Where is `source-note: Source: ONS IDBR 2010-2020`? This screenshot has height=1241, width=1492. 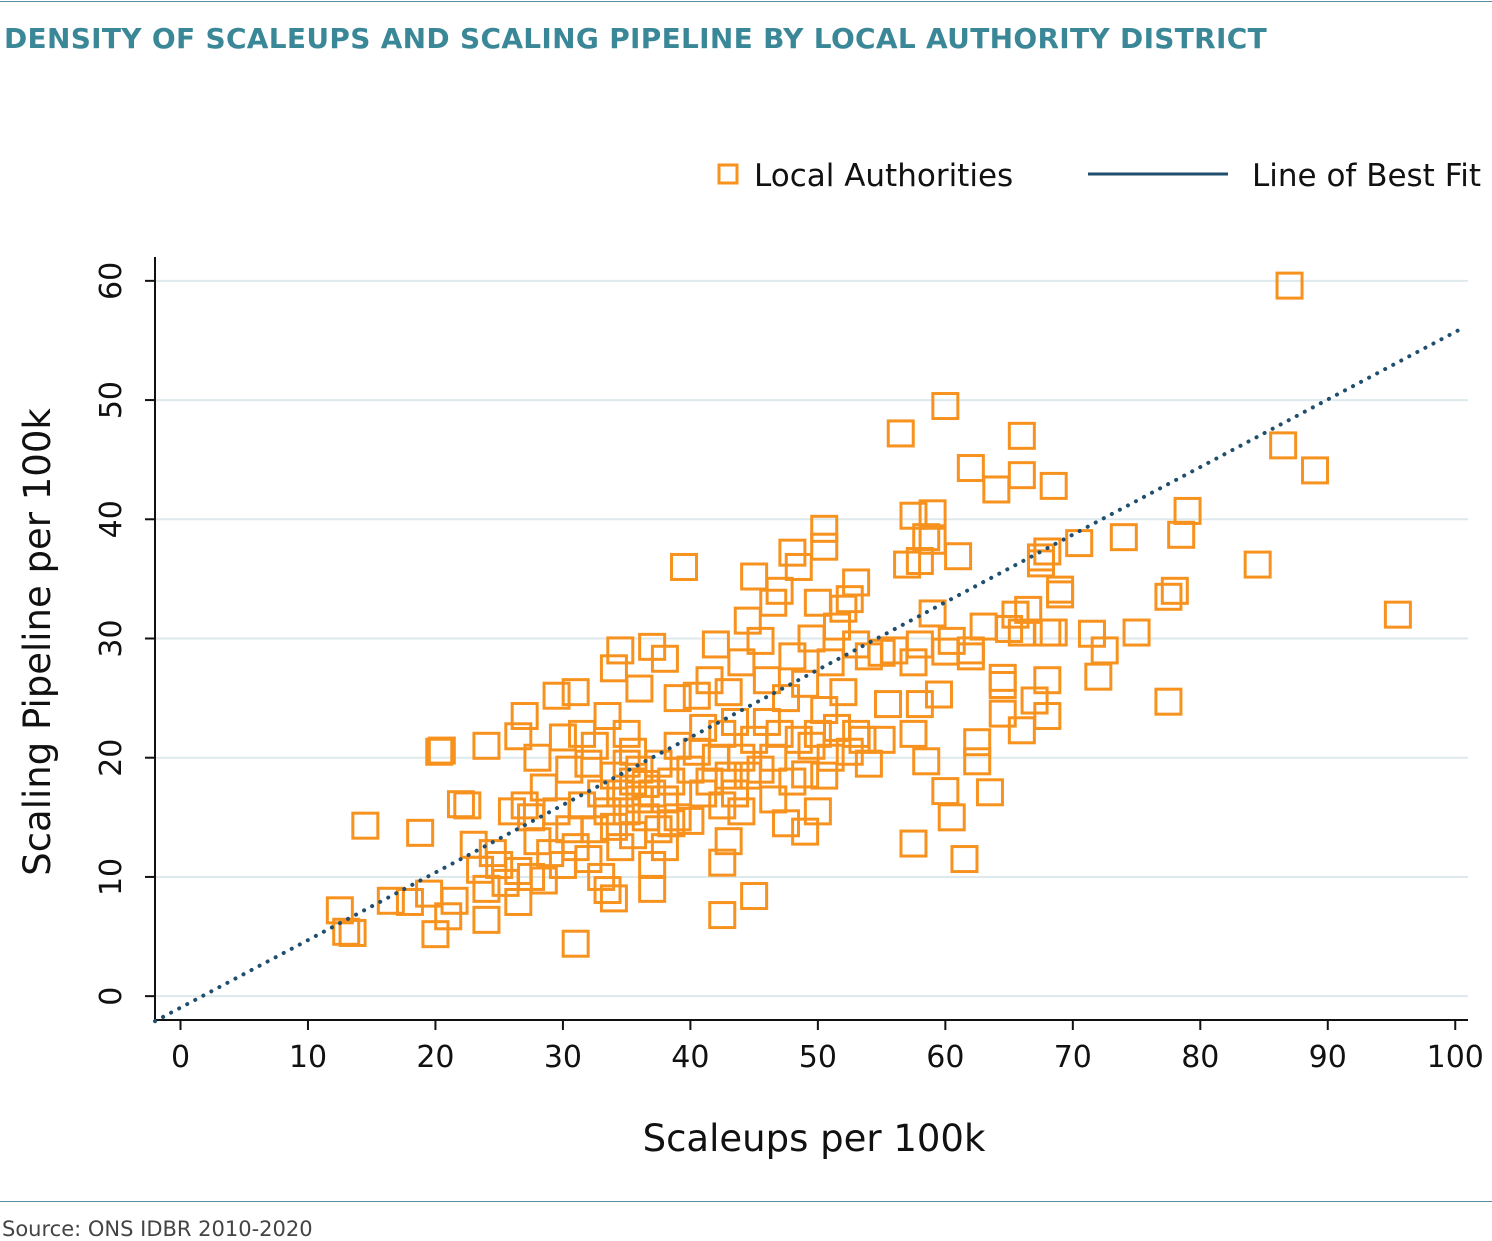 source-note: Source: ONS IDBR 2010-2020 is located at coordinates (157, 1229).